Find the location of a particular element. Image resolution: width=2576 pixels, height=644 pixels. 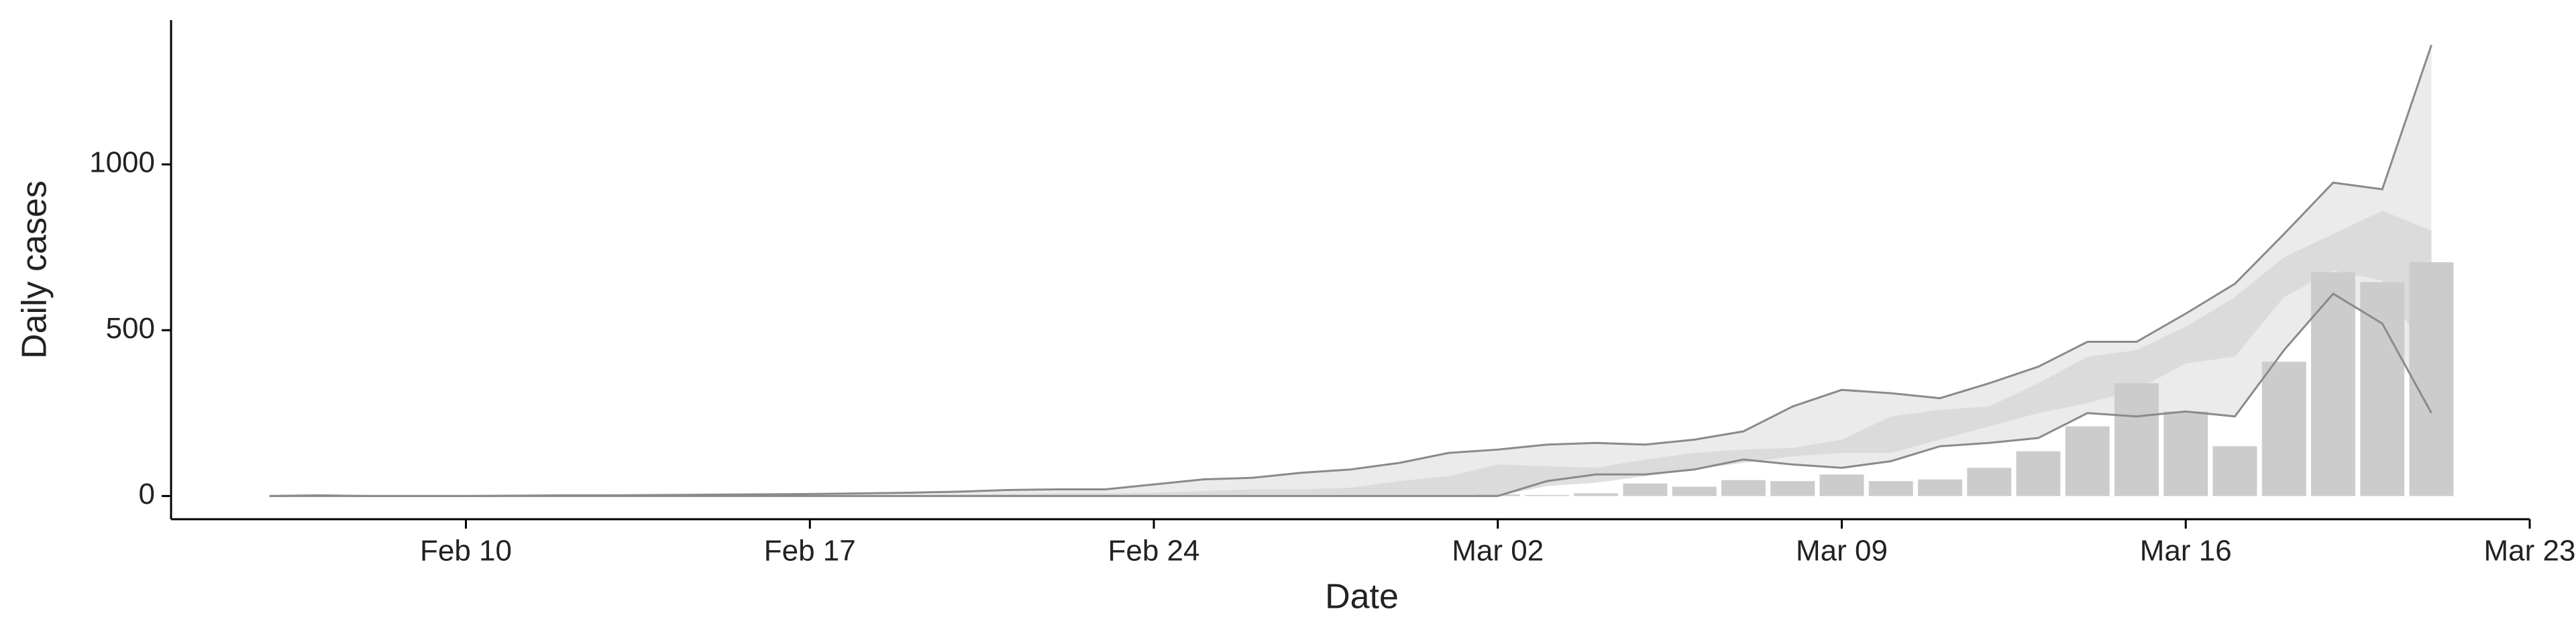

x-tick-label: Mar 02 is located at coordinates (1498, 551).